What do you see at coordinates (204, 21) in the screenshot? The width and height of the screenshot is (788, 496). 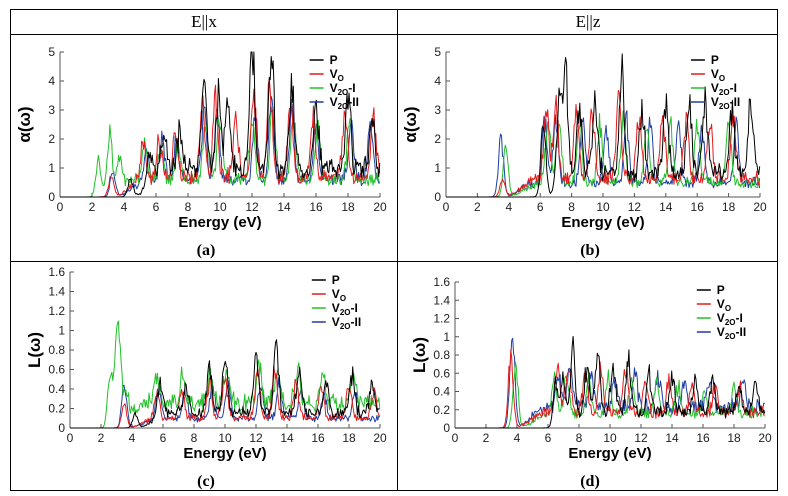 I see `header-ex: E||x` at bounding box center [204, 21].